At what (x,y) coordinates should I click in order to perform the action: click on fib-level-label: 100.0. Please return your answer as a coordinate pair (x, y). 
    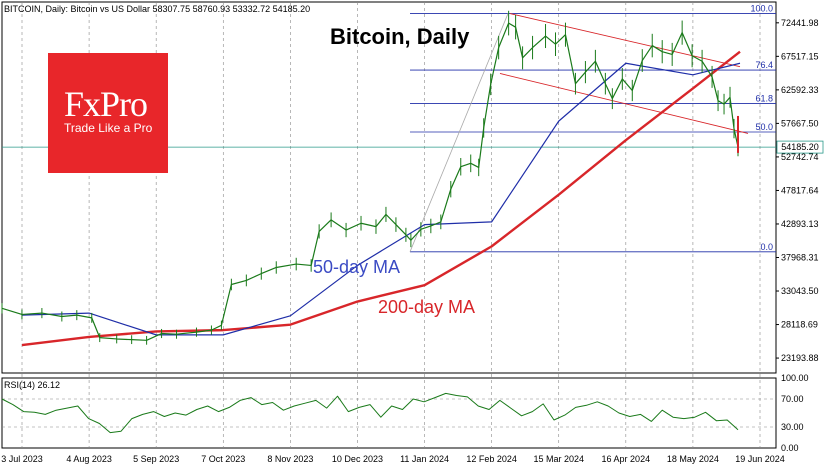
    Looking at the image, I should click on (761, 9).